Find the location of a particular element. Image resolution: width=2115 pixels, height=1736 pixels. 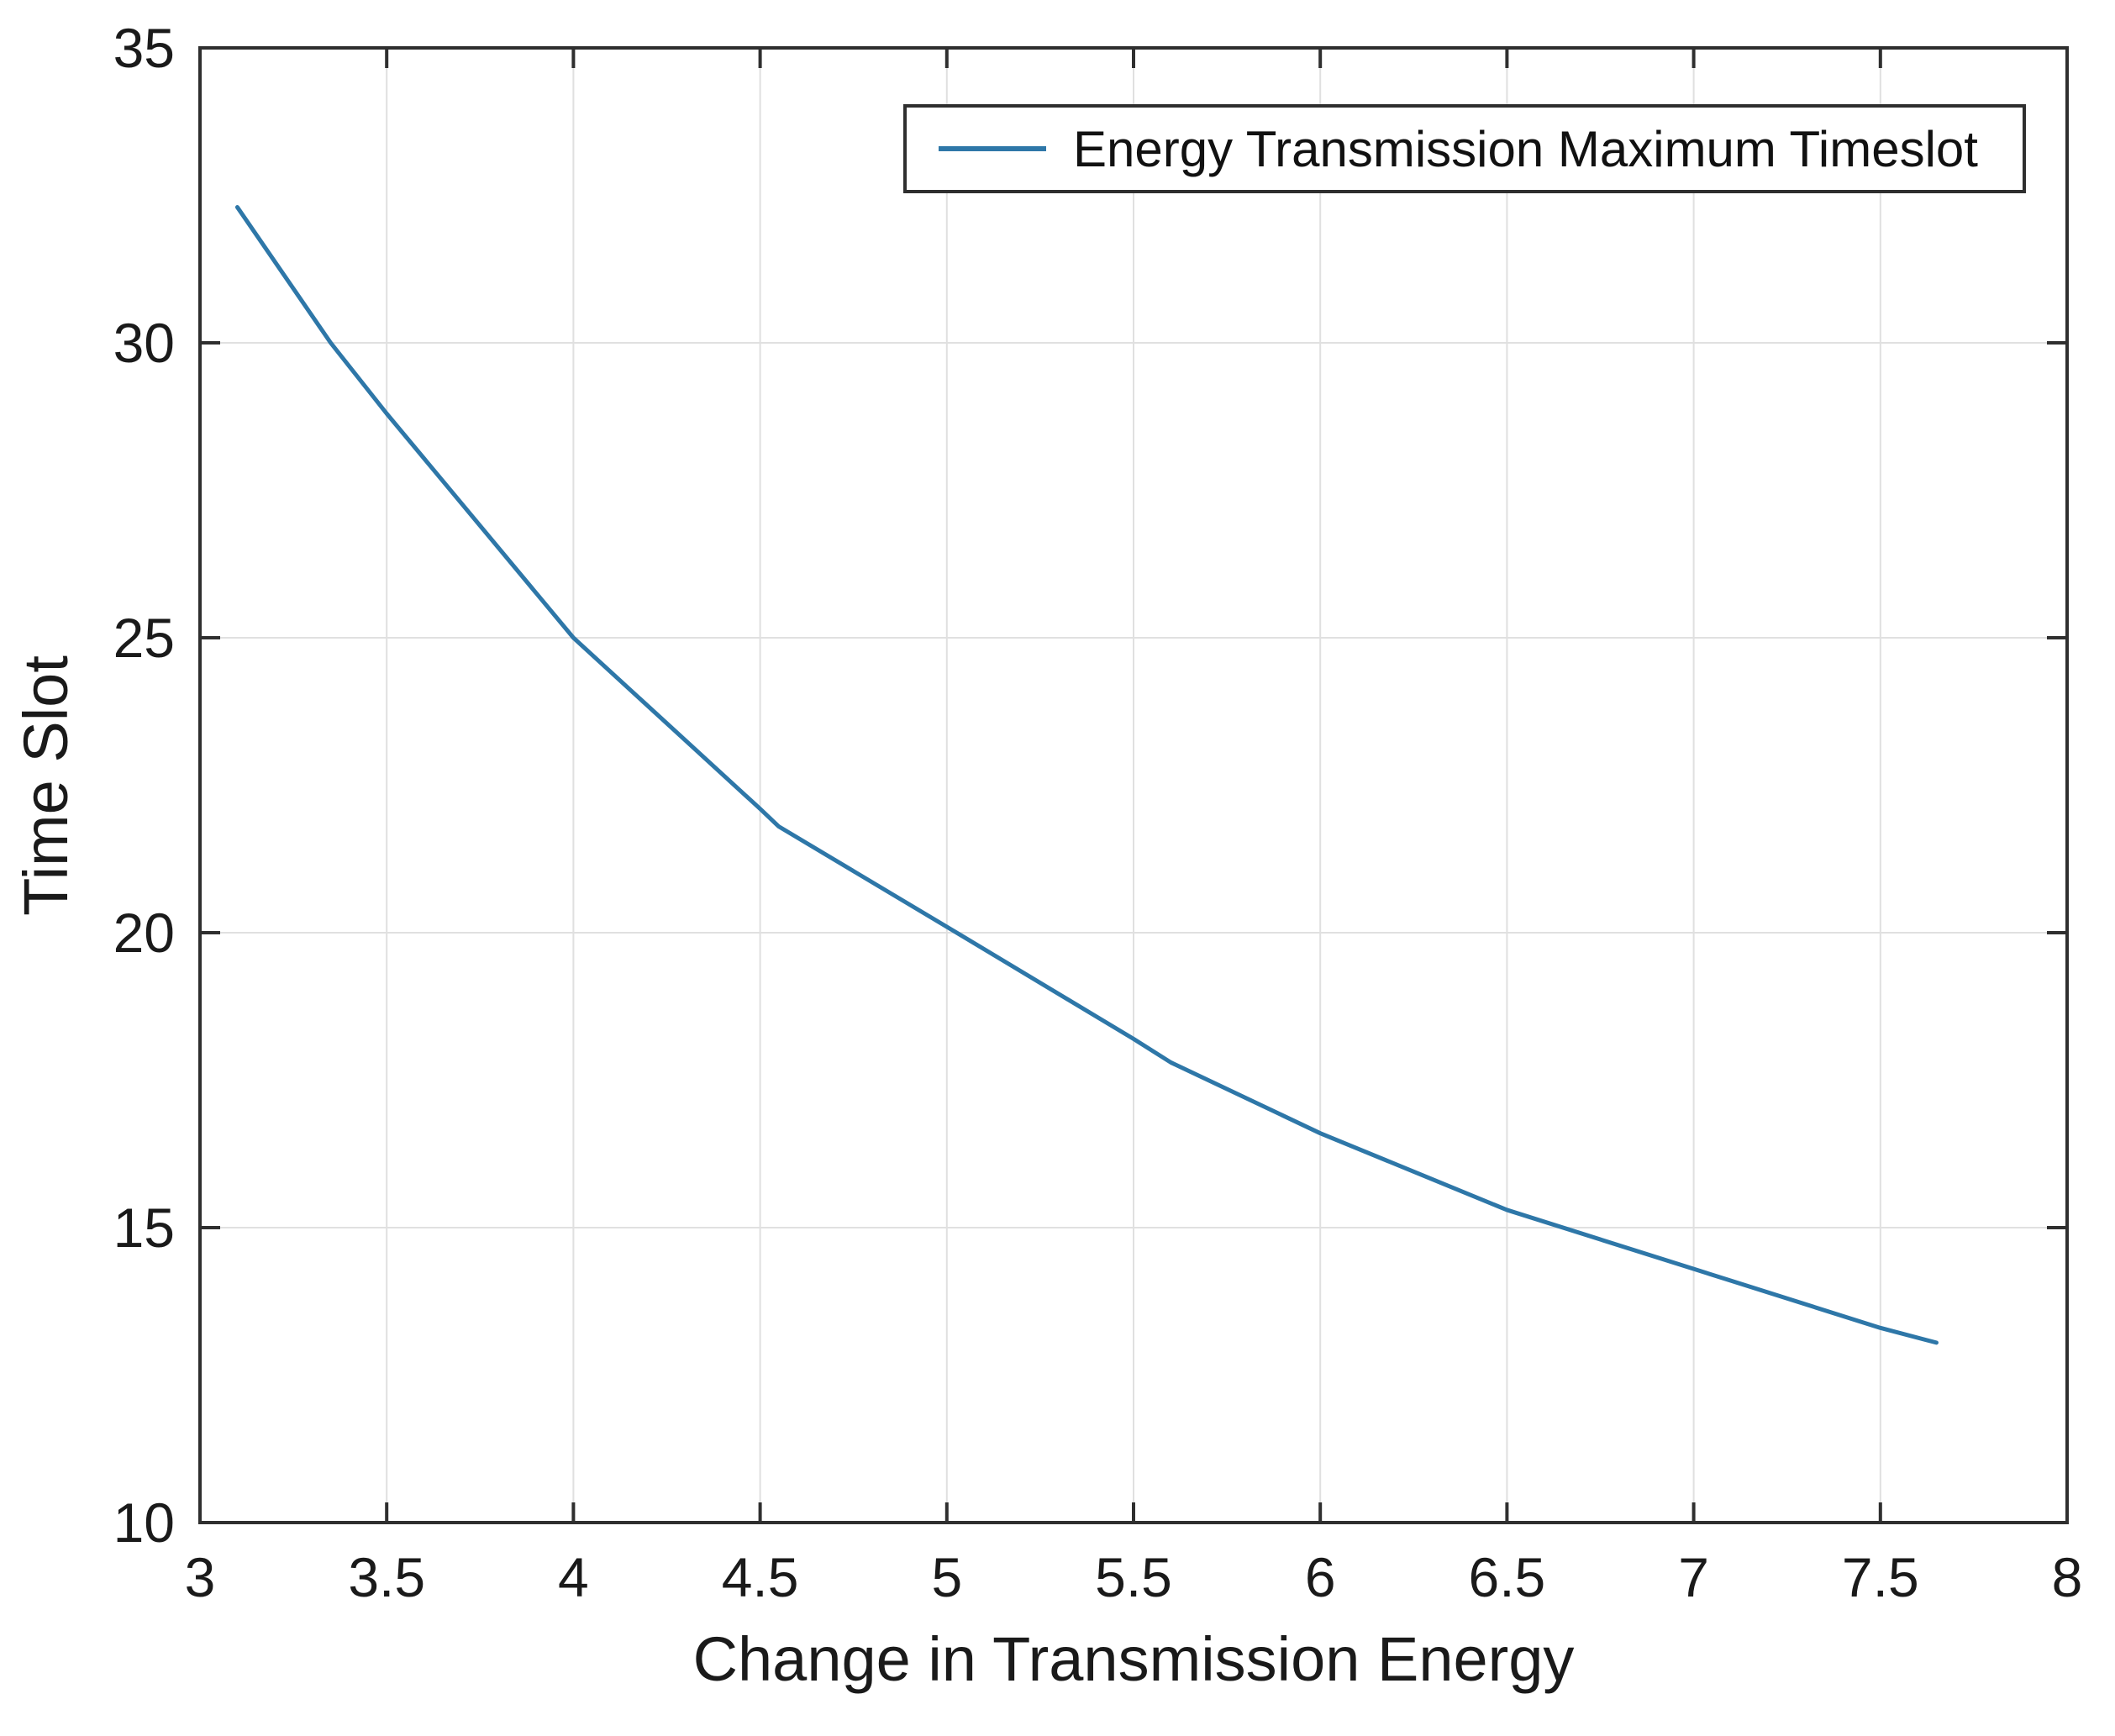

legend: Energy Transmission Maximum Timeslot is located at coordinates (1464, 148).